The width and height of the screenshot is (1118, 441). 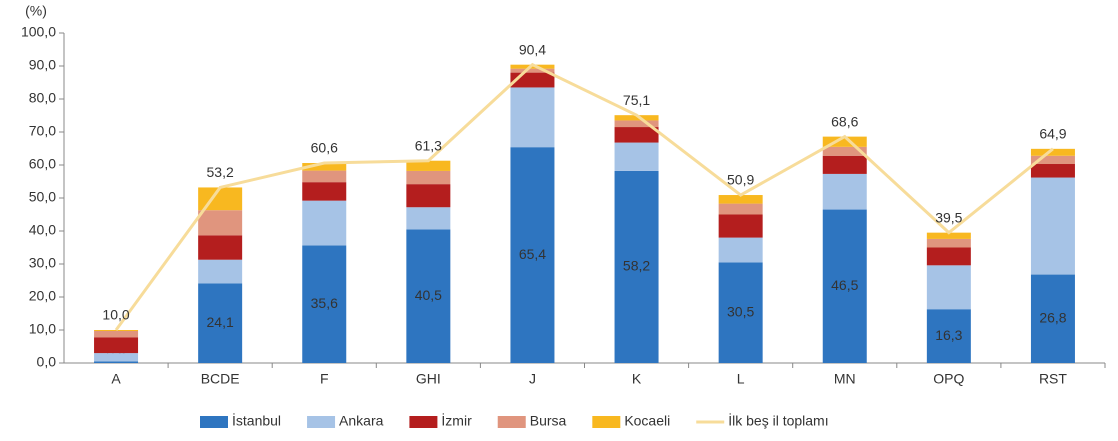 I want to click on data-label: 26,8, so click(x=1052, y=317).